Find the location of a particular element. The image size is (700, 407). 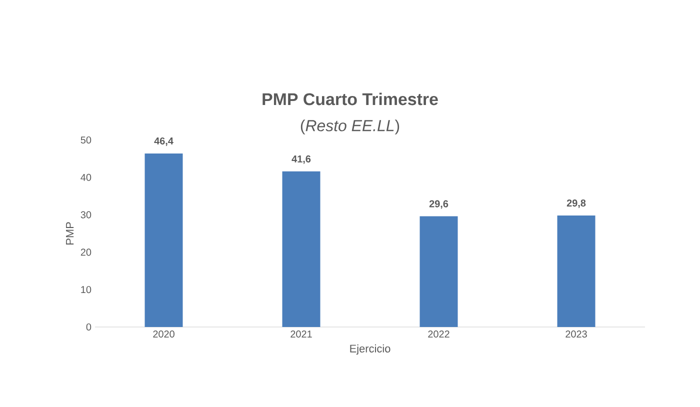

x-tick-label: 2023 is located at coordinates (576, 334).